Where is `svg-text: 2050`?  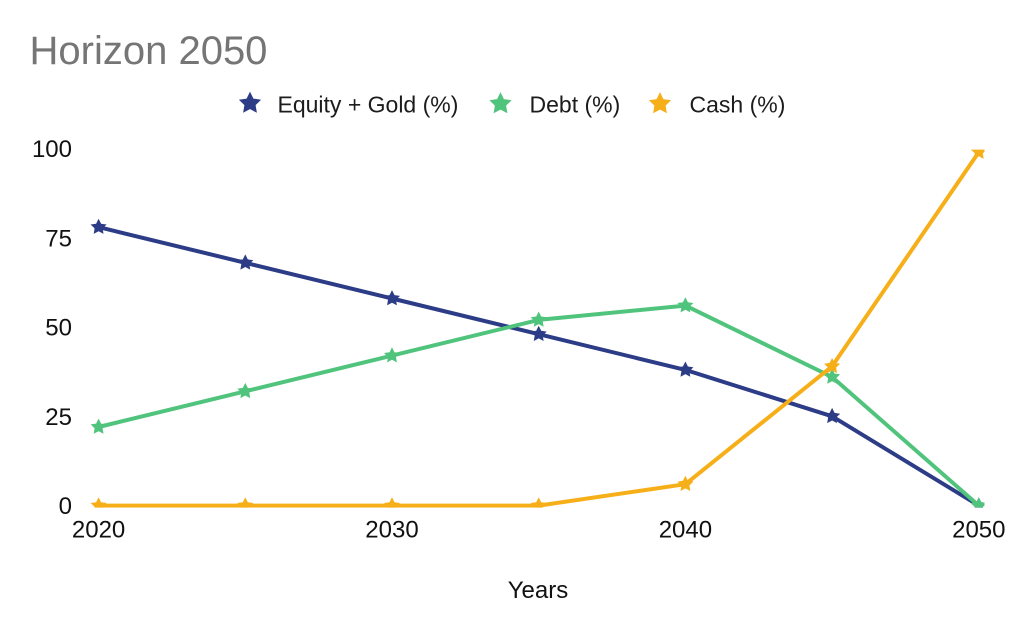 svg-text: 2050 is located at coordinates (978, 530).